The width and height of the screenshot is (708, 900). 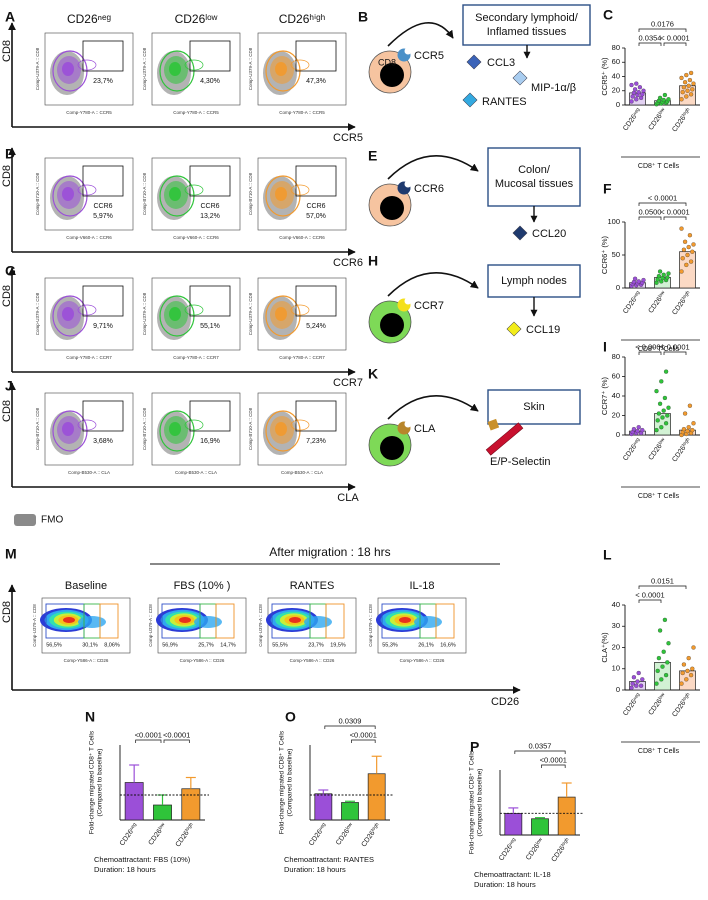 I want to click on x-channel-label: Comp-V660-A :: CCR6, so click(x=196, y=237).